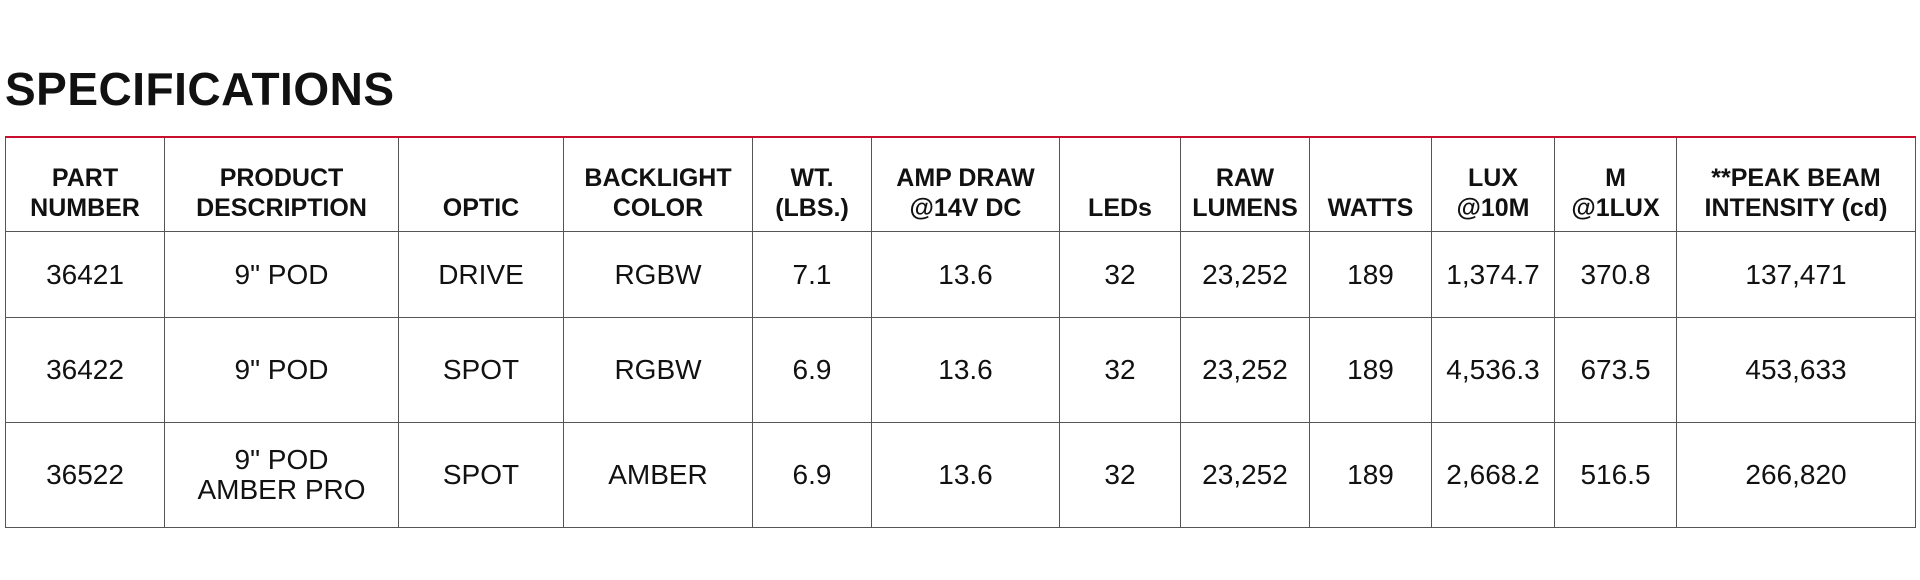  I want to click on column-header: BACKLIGHT COLOR, so click(658, 184).